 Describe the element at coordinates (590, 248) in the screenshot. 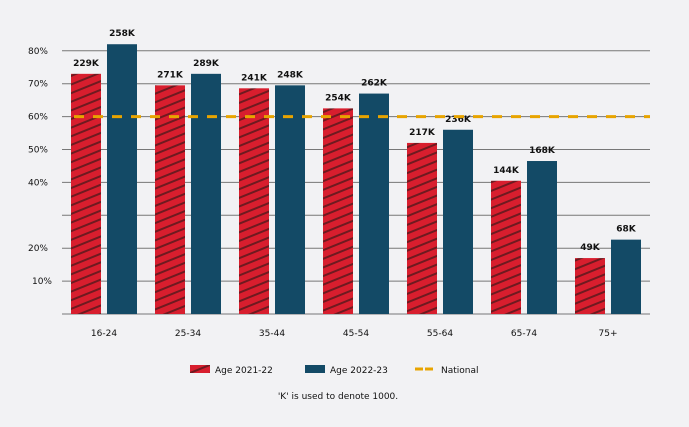

I see `data-label: 49K` at that location.